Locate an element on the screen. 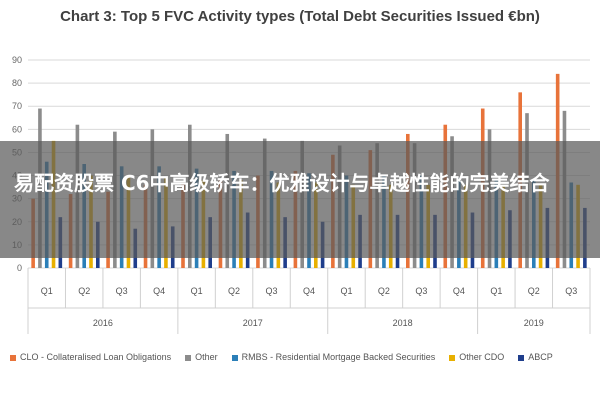  legend-item: Other CDO is located at coordinates (476, 357).